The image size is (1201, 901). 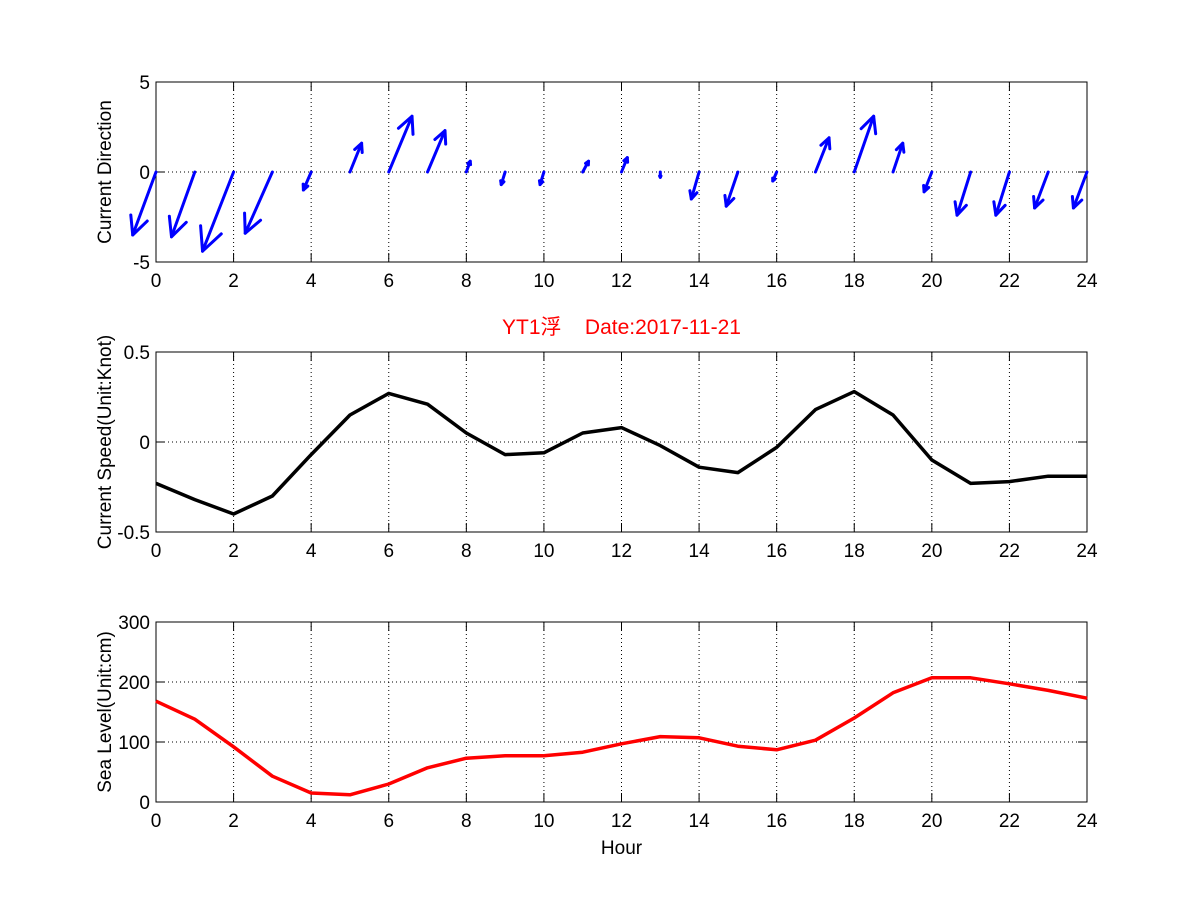 What do you see at coordinates (105, 442) in the screenshot?
I see `y-axis-label: Current Speed(Unit:Knot)` at bounding box center [105, 442].